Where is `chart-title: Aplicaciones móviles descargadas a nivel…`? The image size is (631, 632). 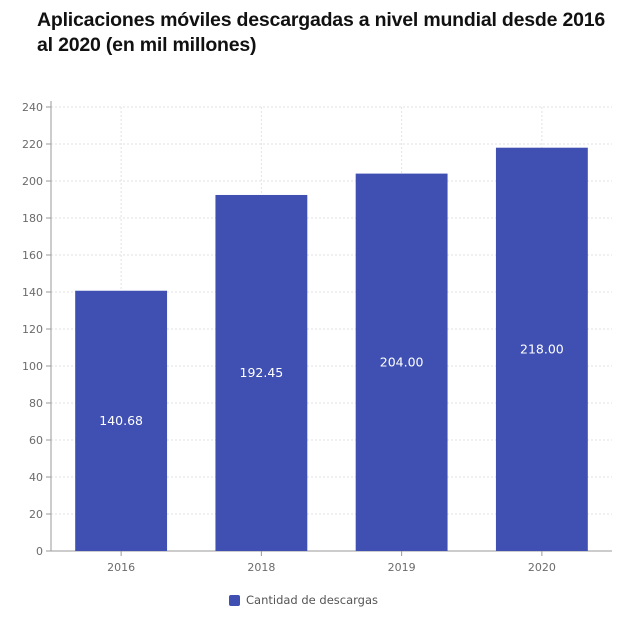 chart-title: Aplicaciones móviles descargadas a nivel… is located at coordinates (321, 32).